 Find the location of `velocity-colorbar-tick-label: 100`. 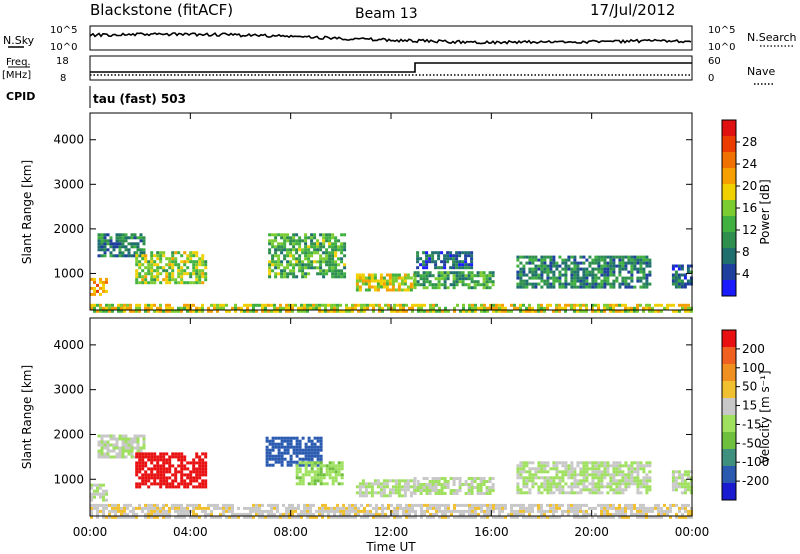

velocity-colorbar-tick-label: 100 is located at coordinates (753, 368).